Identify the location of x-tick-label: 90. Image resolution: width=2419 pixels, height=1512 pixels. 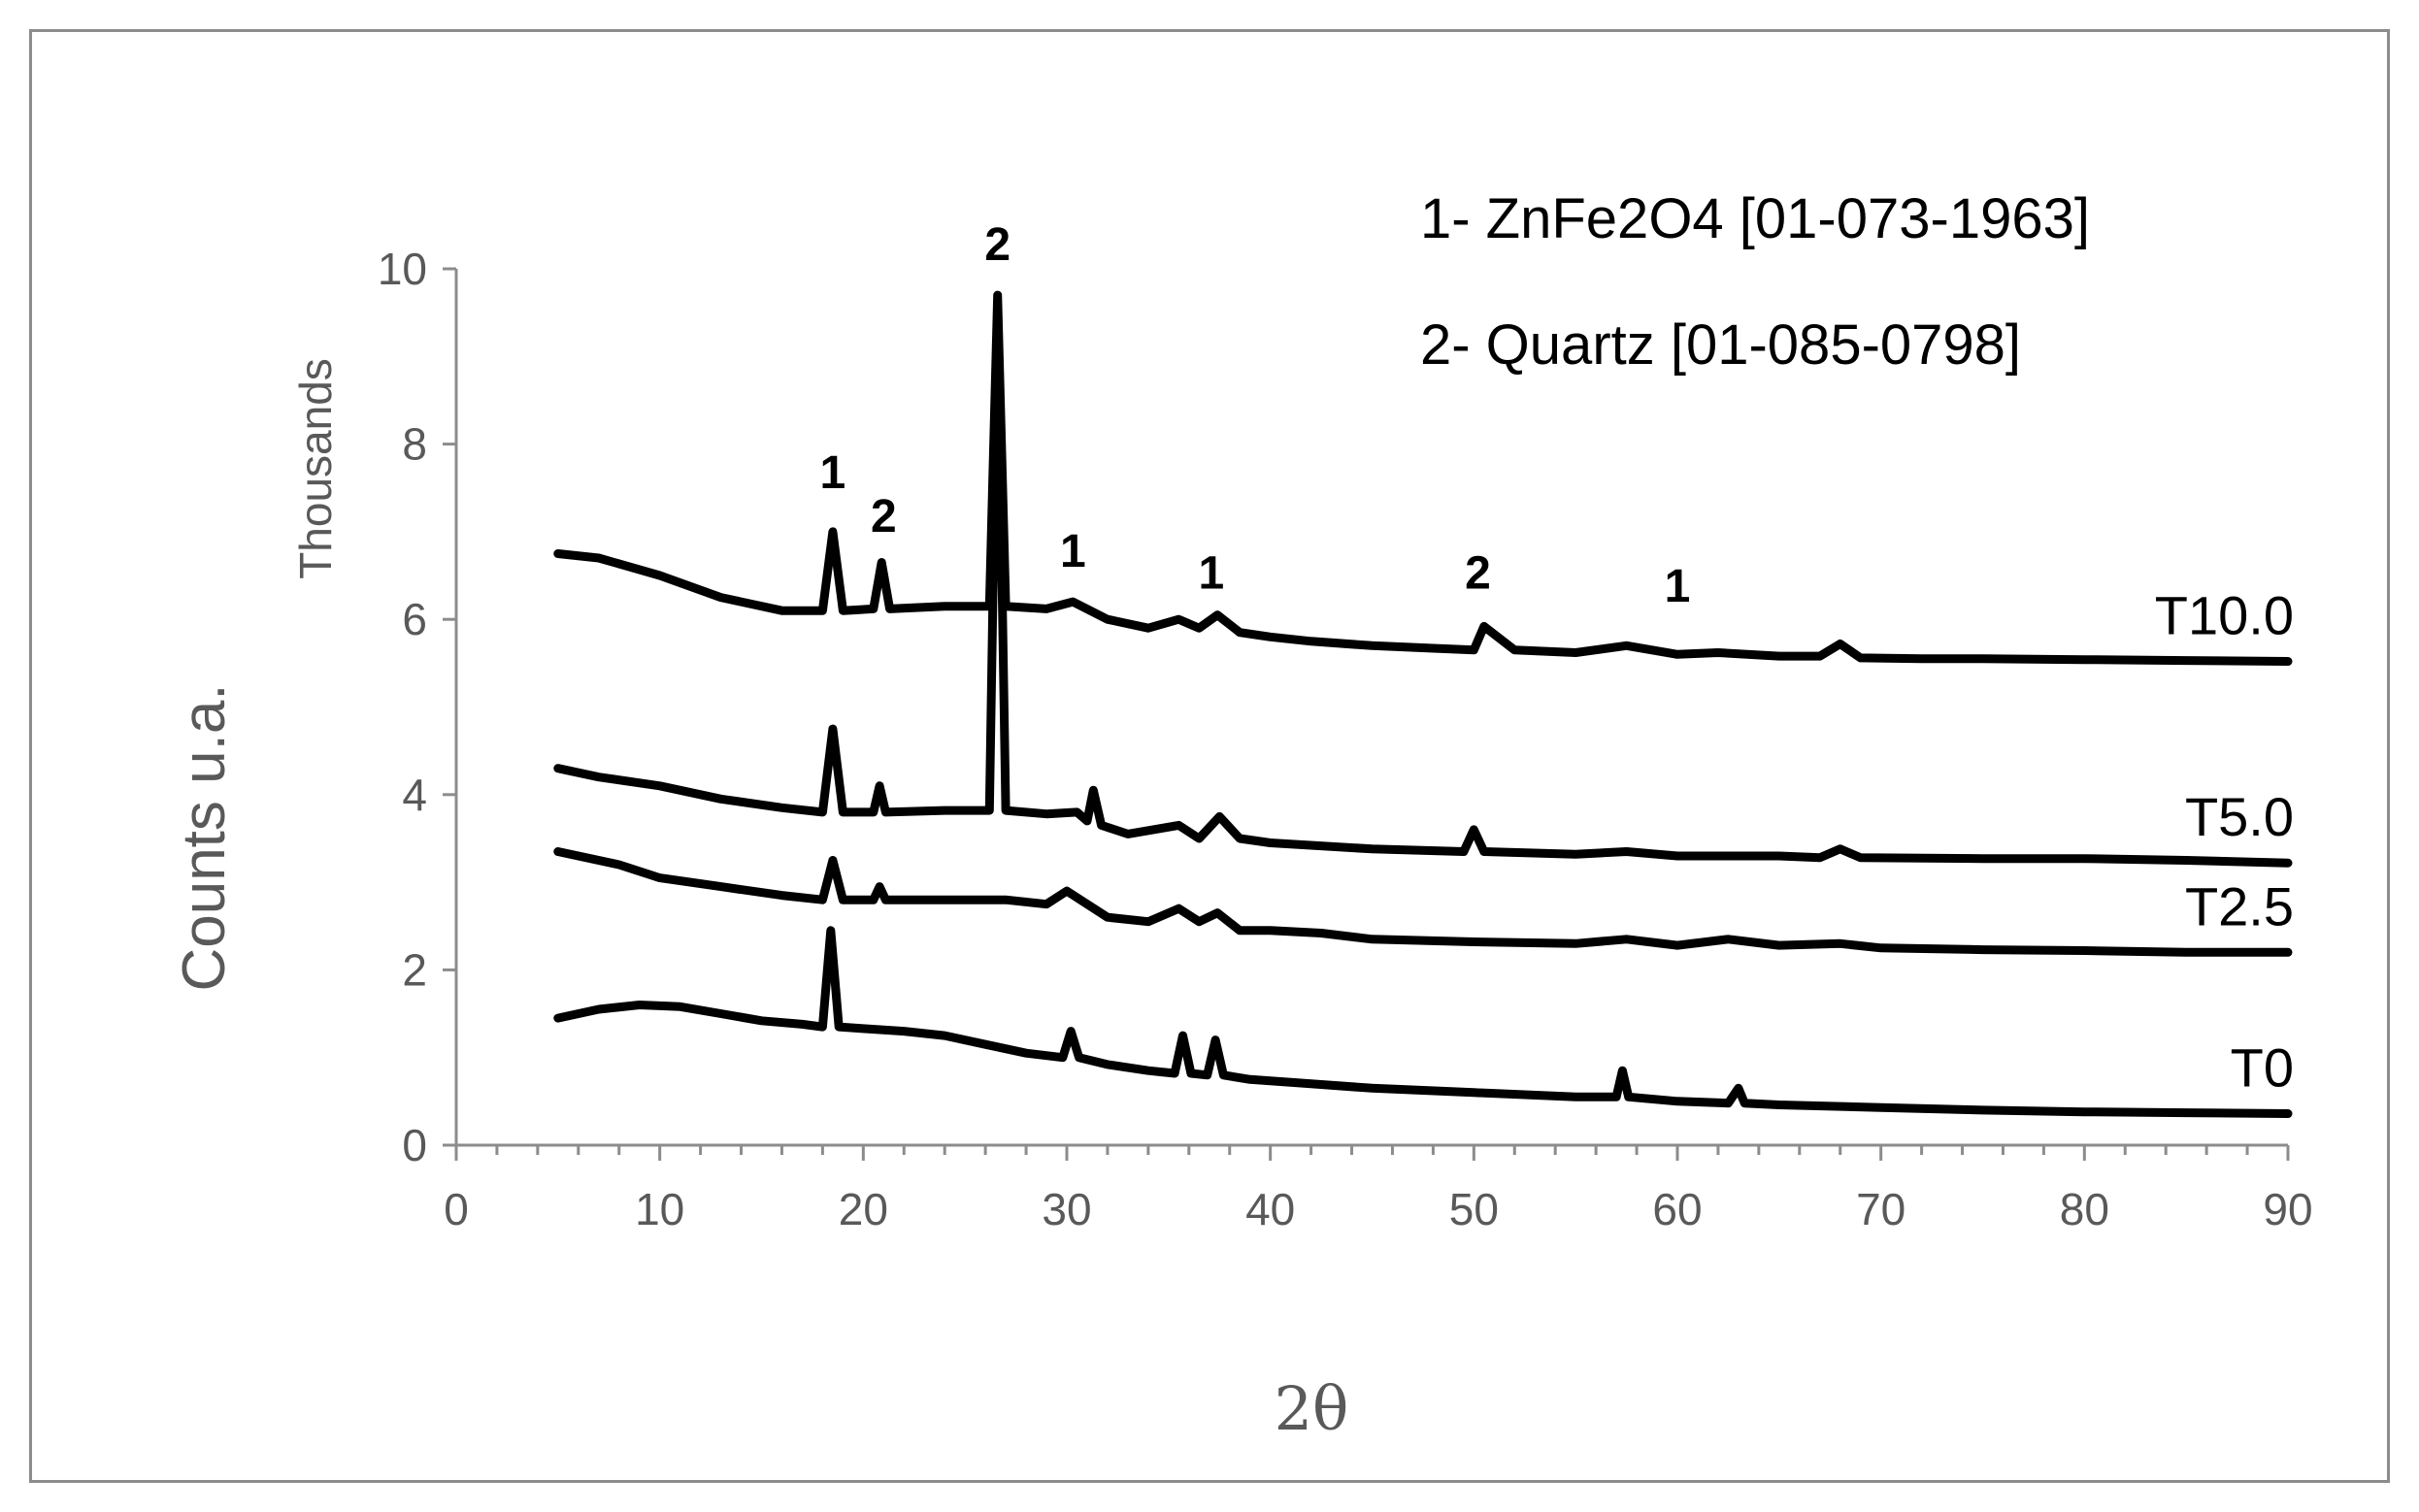
(2287, 1209).